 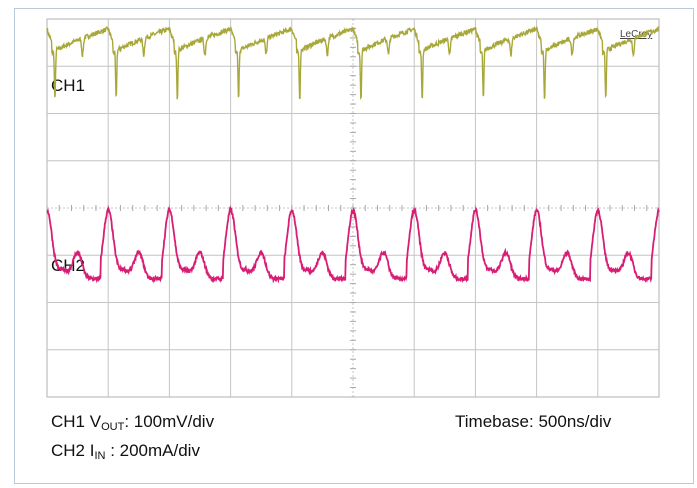 What do you see at coordinates (133, 422) in the screenshot?
I see `ch1-scale-caption: CH1 VOUT: 100mV/div` at bounding box center [133, 422].